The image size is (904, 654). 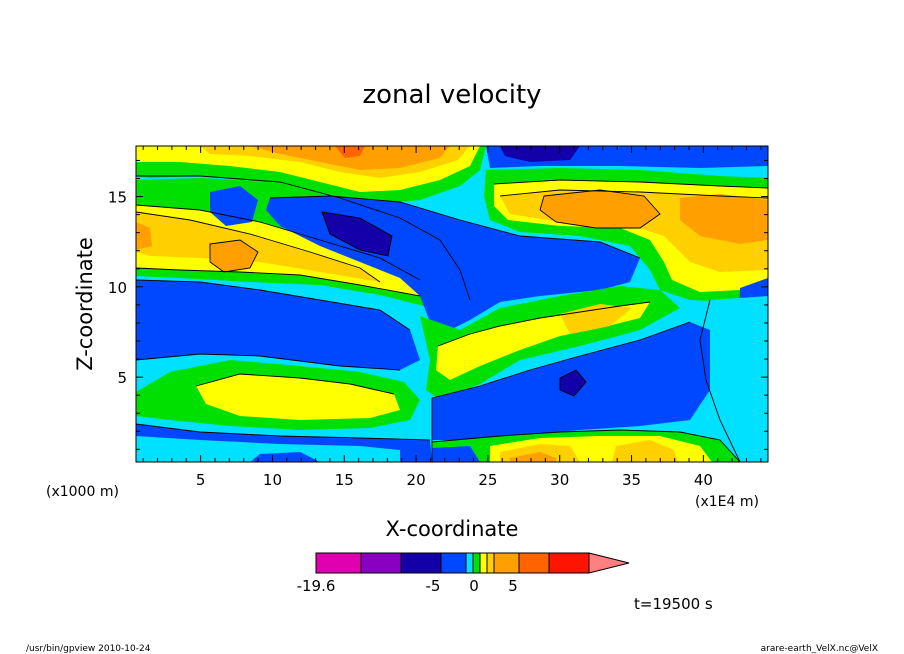 What do you see at coordinates (268, 449) in the screenshot?
I see `region-cyan-lower-left` at bounding box center [268, 449].